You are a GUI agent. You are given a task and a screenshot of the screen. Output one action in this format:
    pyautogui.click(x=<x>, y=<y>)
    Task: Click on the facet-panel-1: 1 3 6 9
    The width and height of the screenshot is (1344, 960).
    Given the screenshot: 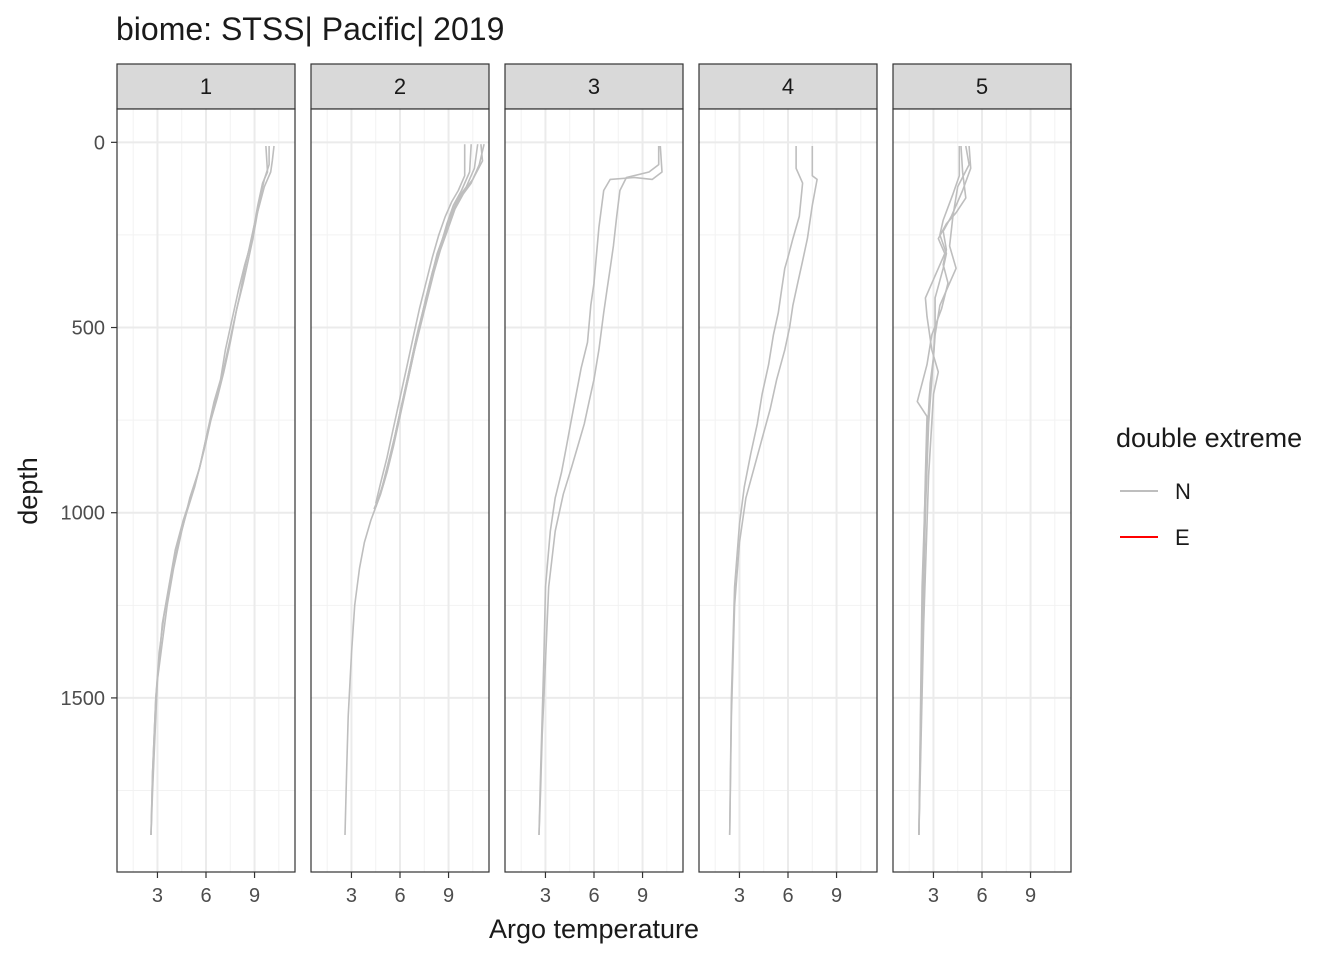 What is the action you would take?
    pyautogui.click(x=206, y=485)
    